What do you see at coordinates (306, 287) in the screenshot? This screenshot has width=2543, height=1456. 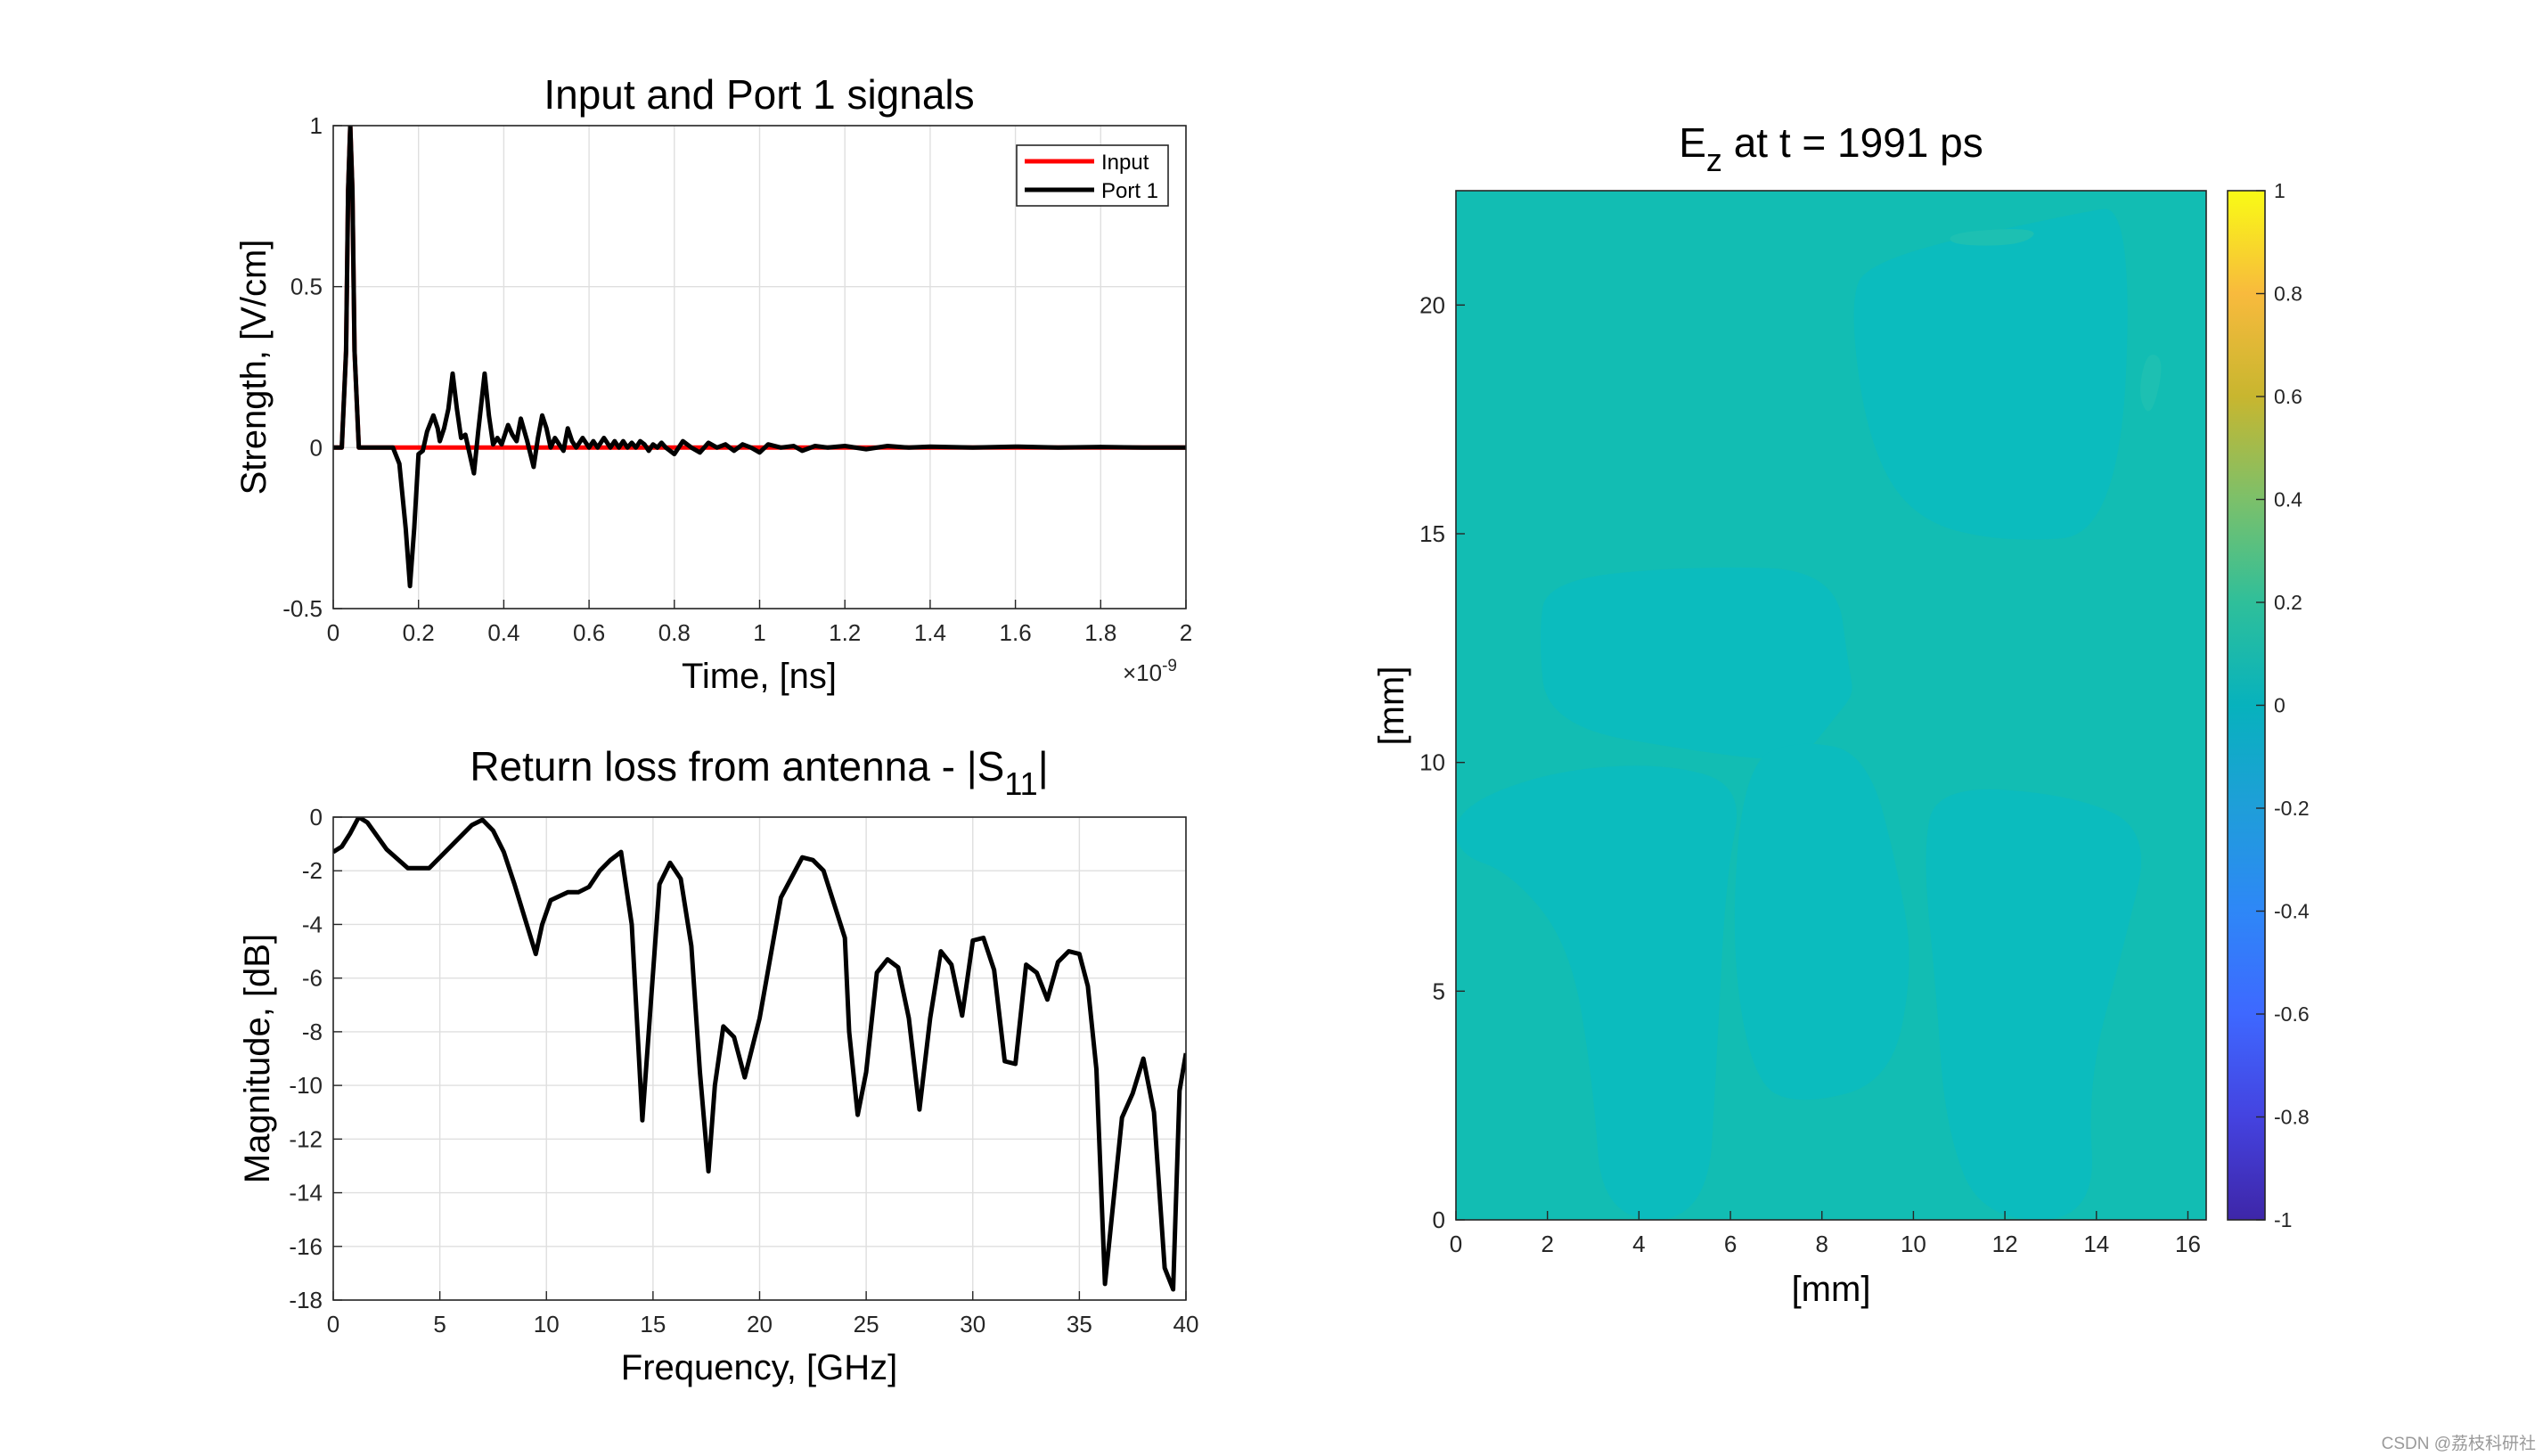 I see `y-tick-label: 0.5` at bounding box center [306, 287].